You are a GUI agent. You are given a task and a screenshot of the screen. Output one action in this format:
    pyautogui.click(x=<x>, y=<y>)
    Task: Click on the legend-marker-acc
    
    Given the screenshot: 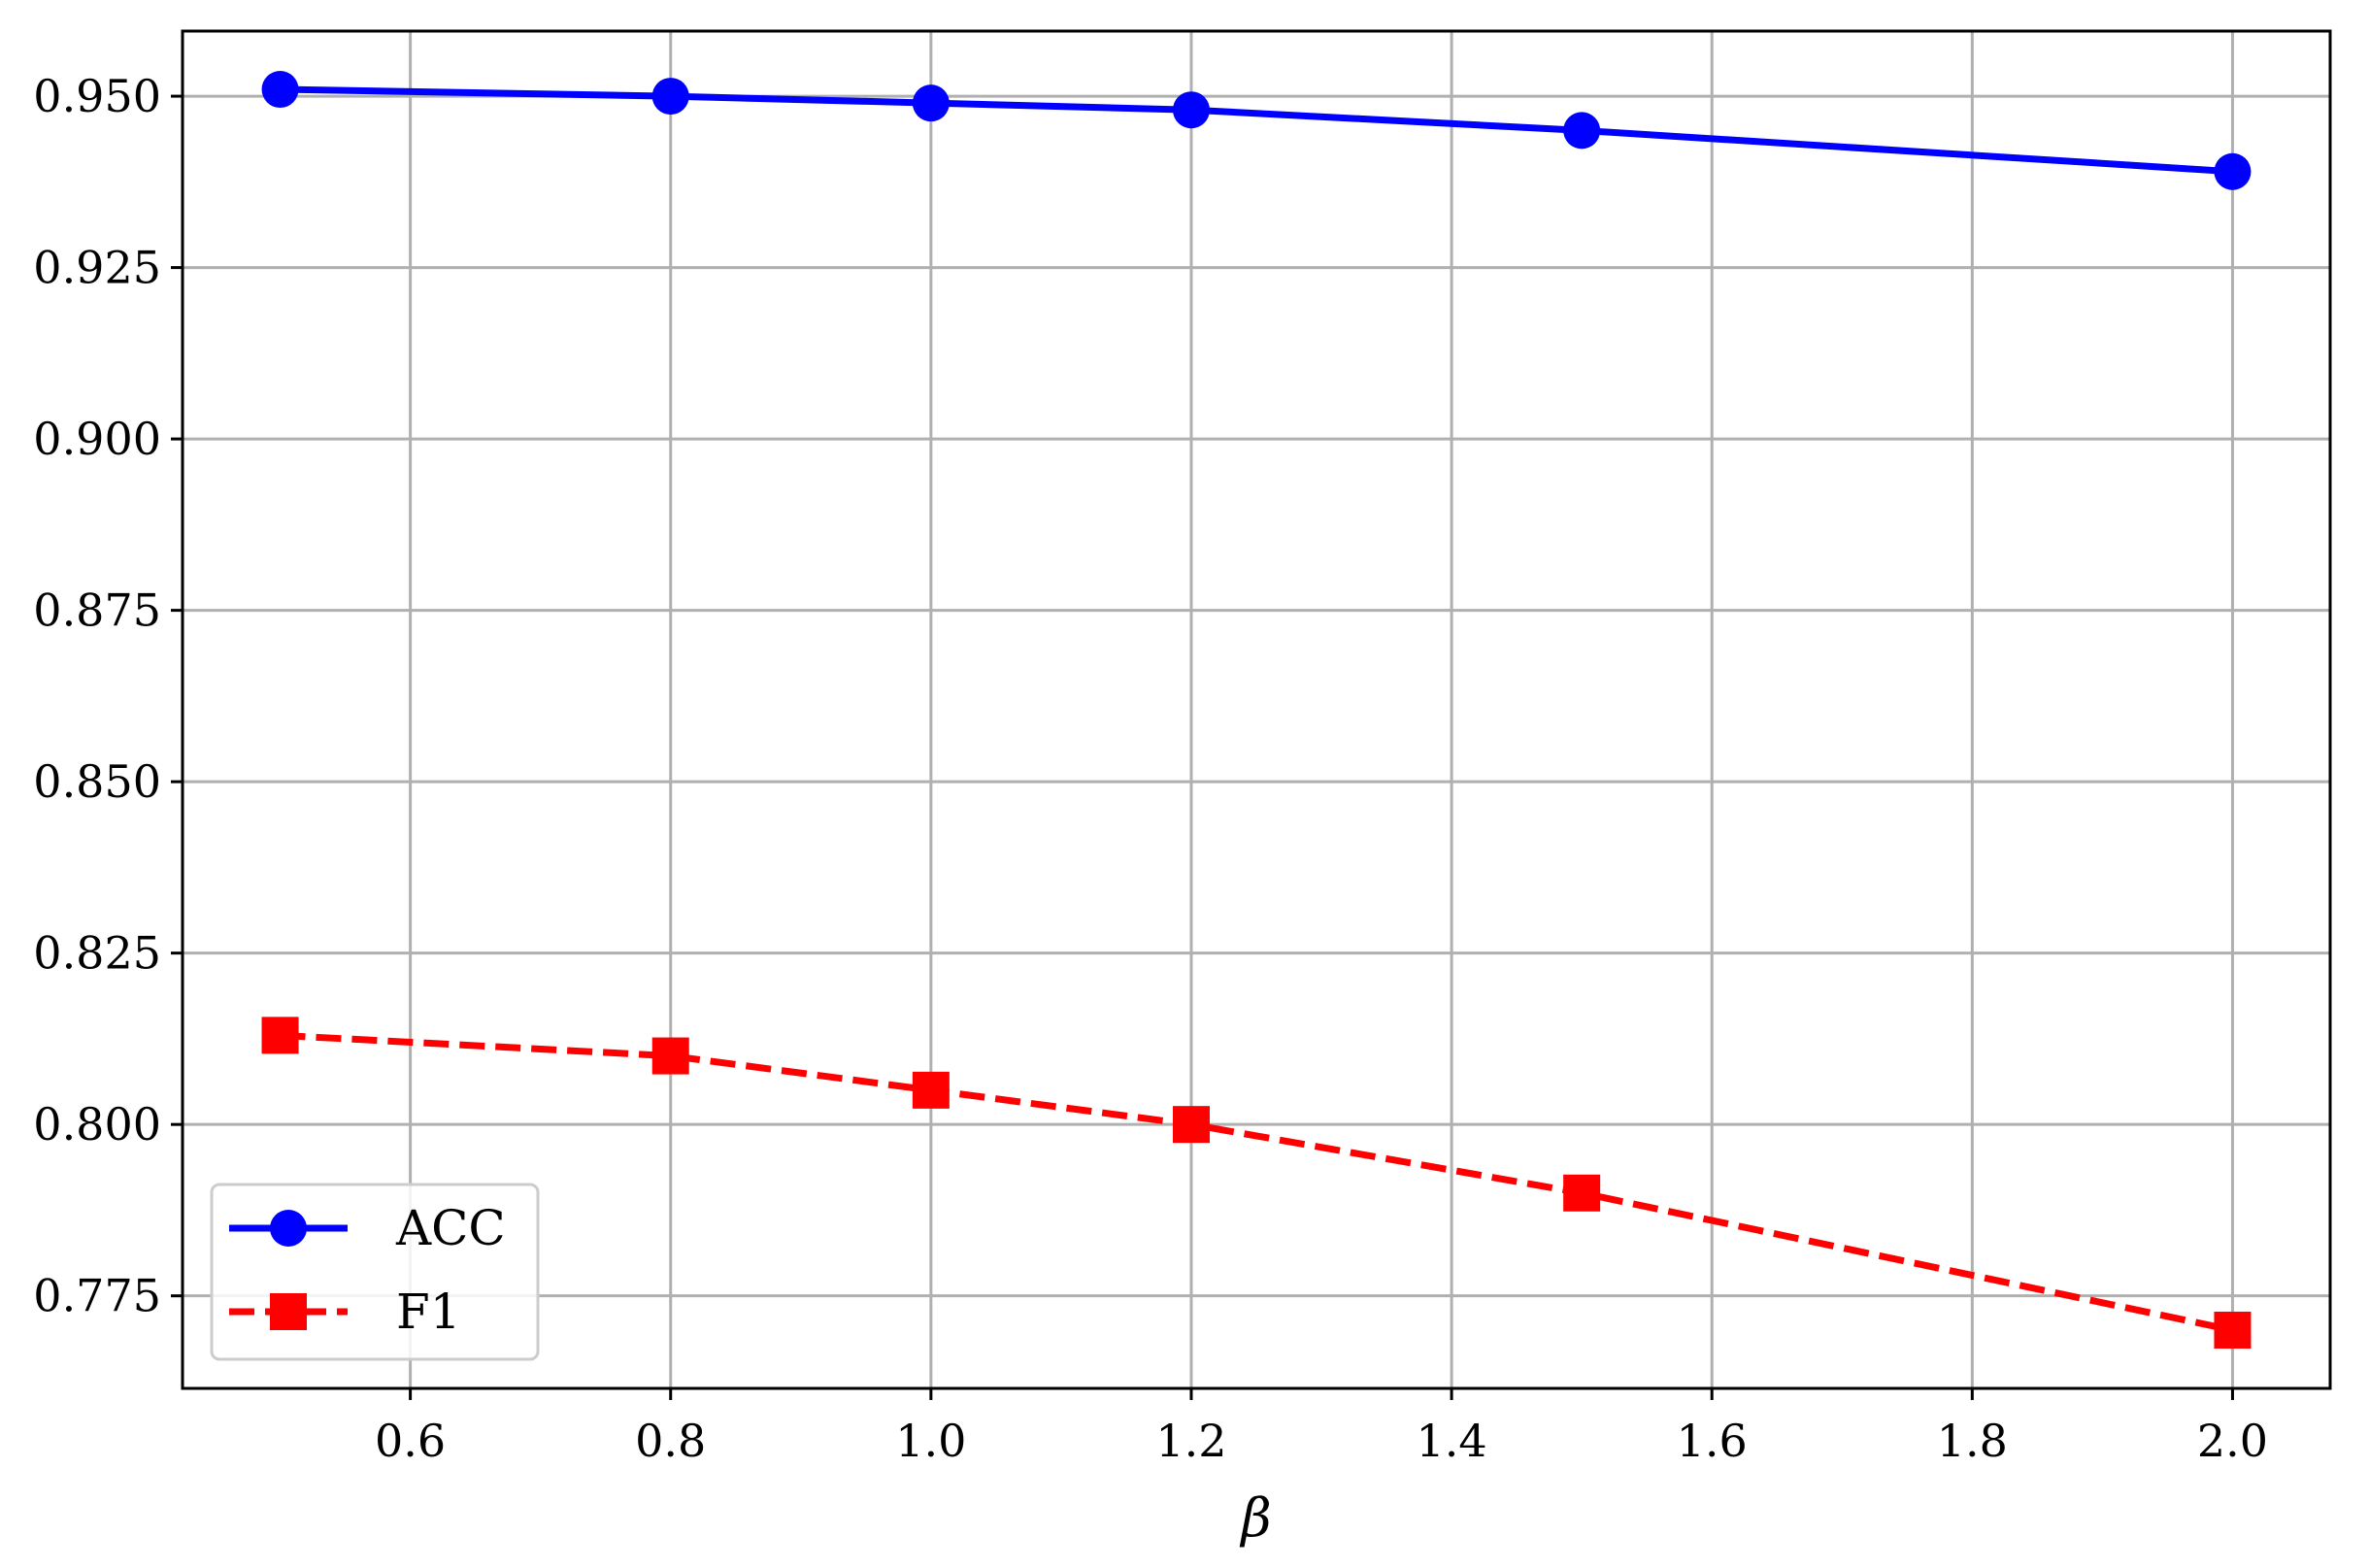 What is the action you would take?
    pyautogui.click(x=289, y=1228)
    